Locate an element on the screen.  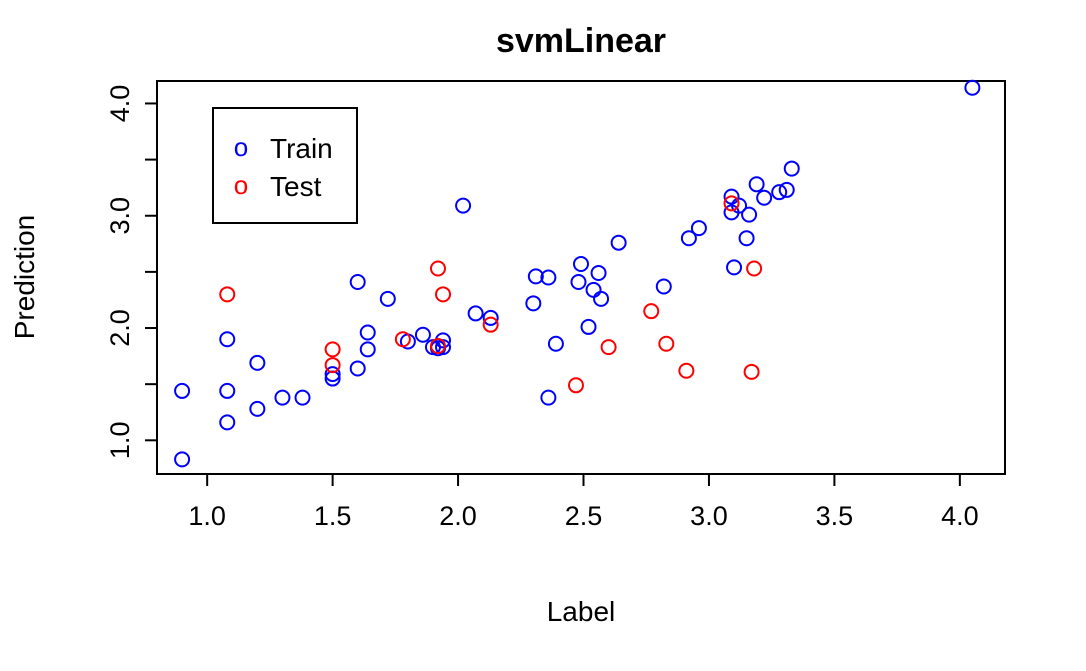
x-tick-label: 1.0 is located at coordinates (207, 516).